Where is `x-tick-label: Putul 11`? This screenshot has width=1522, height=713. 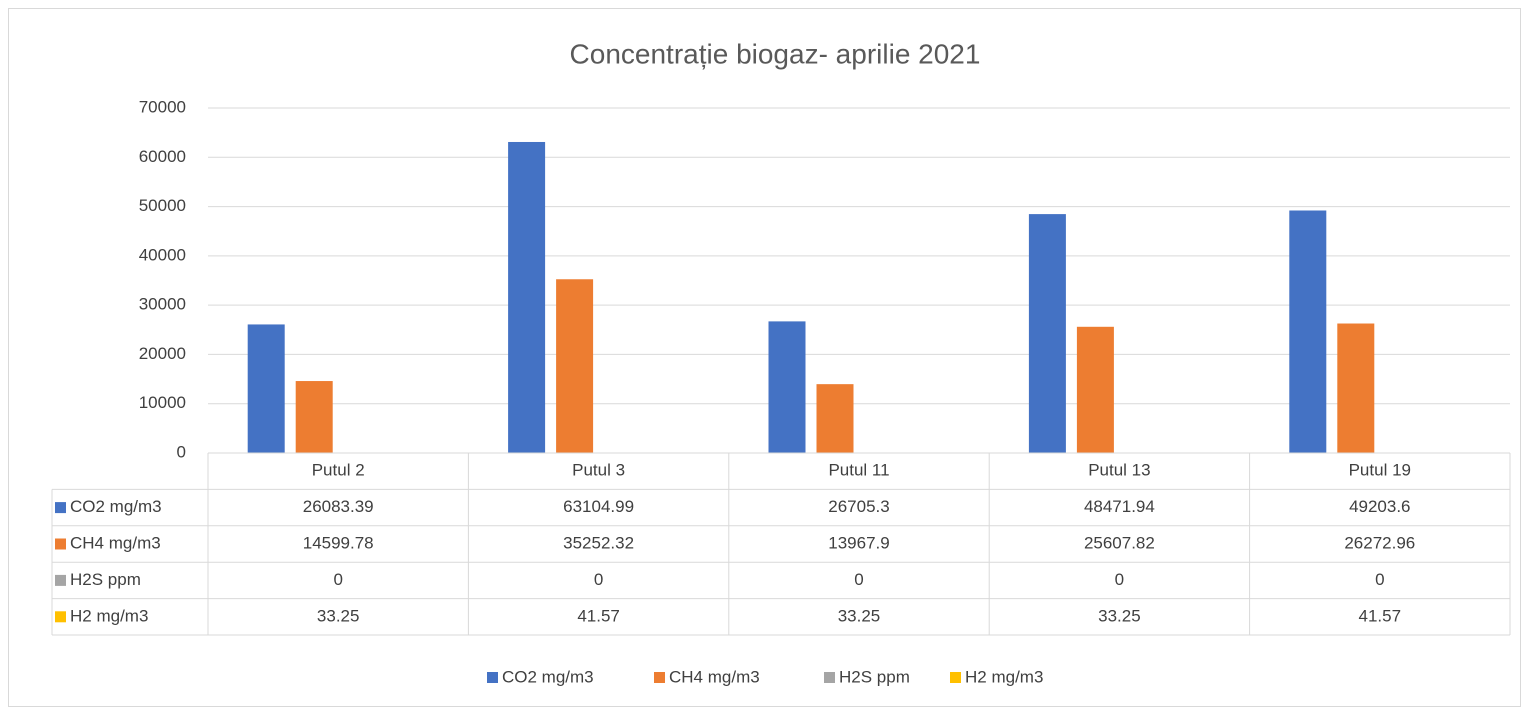
x-tick-label: Putul 11 is located at coordinates (858, 470).